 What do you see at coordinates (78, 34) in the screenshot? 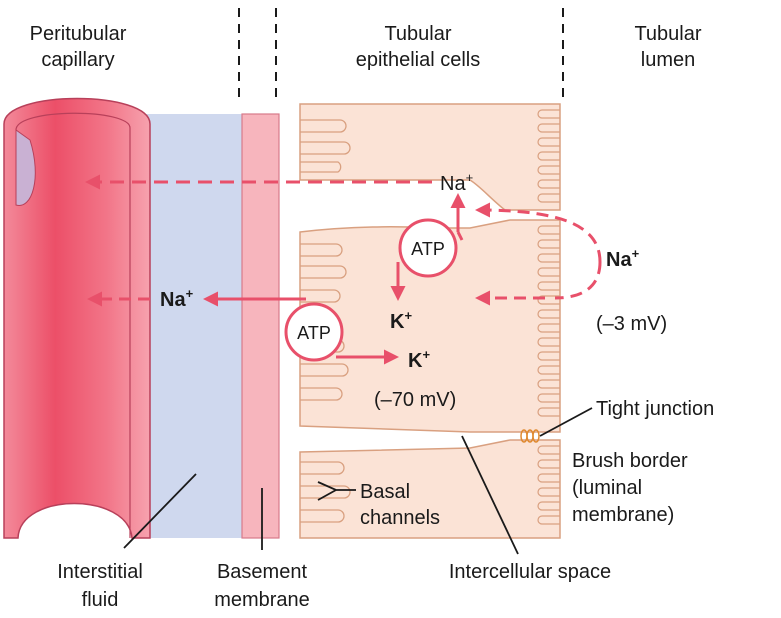
I see `peritubular-label-line1: Peritubular` at bounding box center [78, 34].